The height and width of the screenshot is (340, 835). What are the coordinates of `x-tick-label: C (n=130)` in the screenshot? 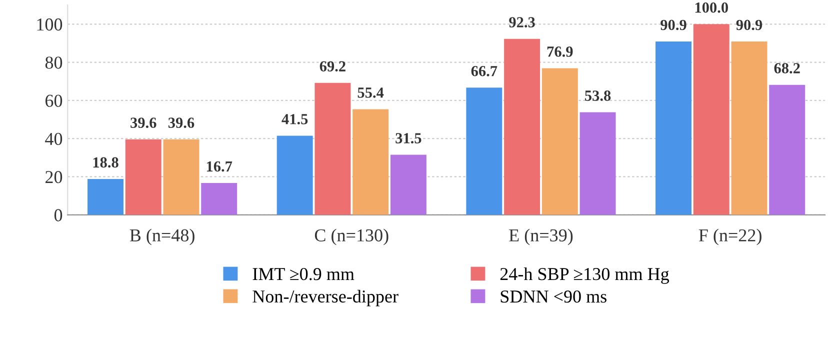 It's located at (351, 237).